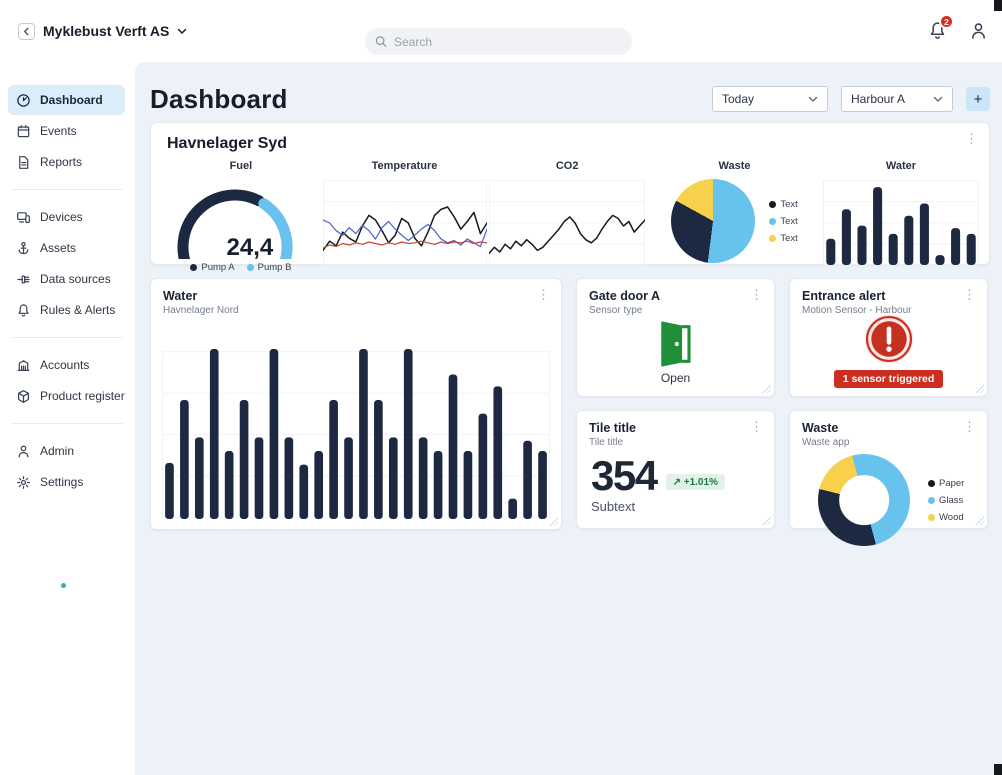 The width and height of the screenshot is (1002, 775). I want to click on trend-label: +1.01%, so click(700, 482).